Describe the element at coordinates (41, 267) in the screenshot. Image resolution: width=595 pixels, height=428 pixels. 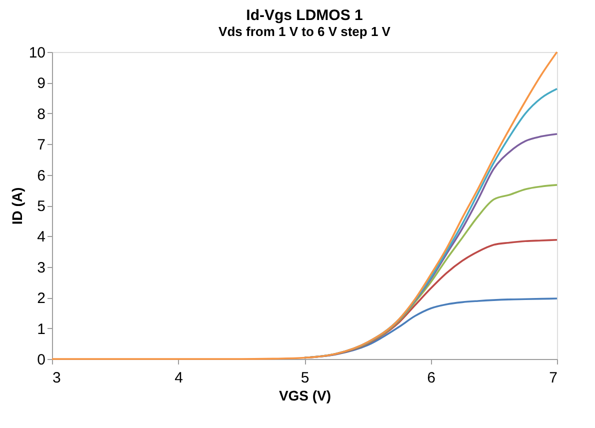
I see `y-tick-label: 3` at that location.